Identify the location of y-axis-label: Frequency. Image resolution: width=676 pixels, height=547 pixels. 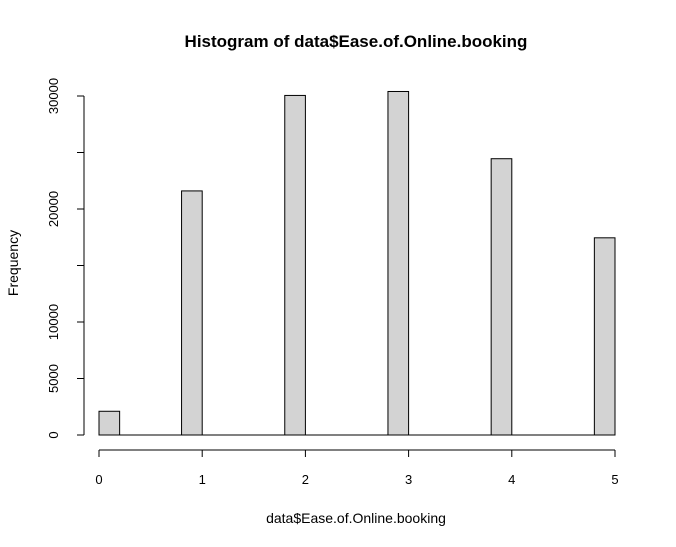
(13, 263).